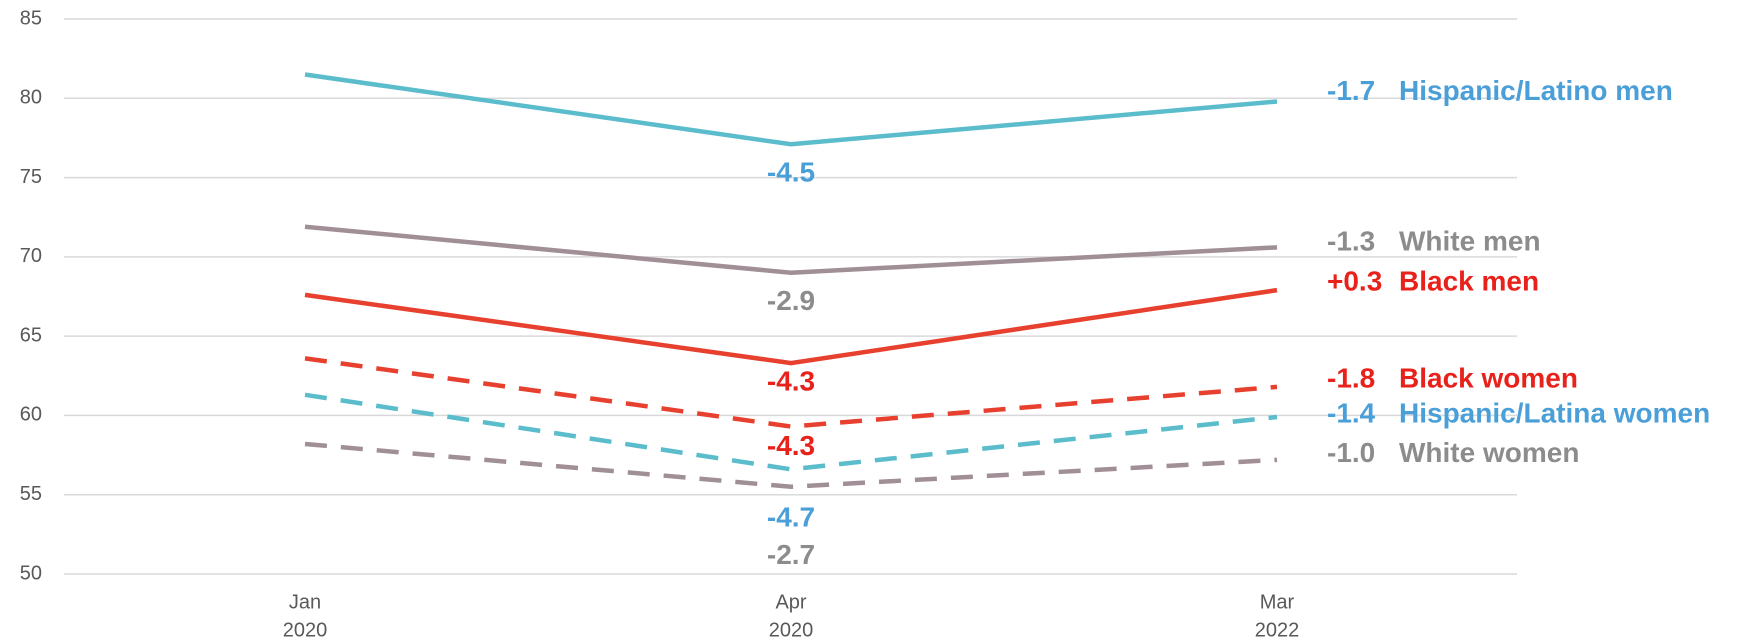  I want to click on series-name: White women, so click(1489, 452).